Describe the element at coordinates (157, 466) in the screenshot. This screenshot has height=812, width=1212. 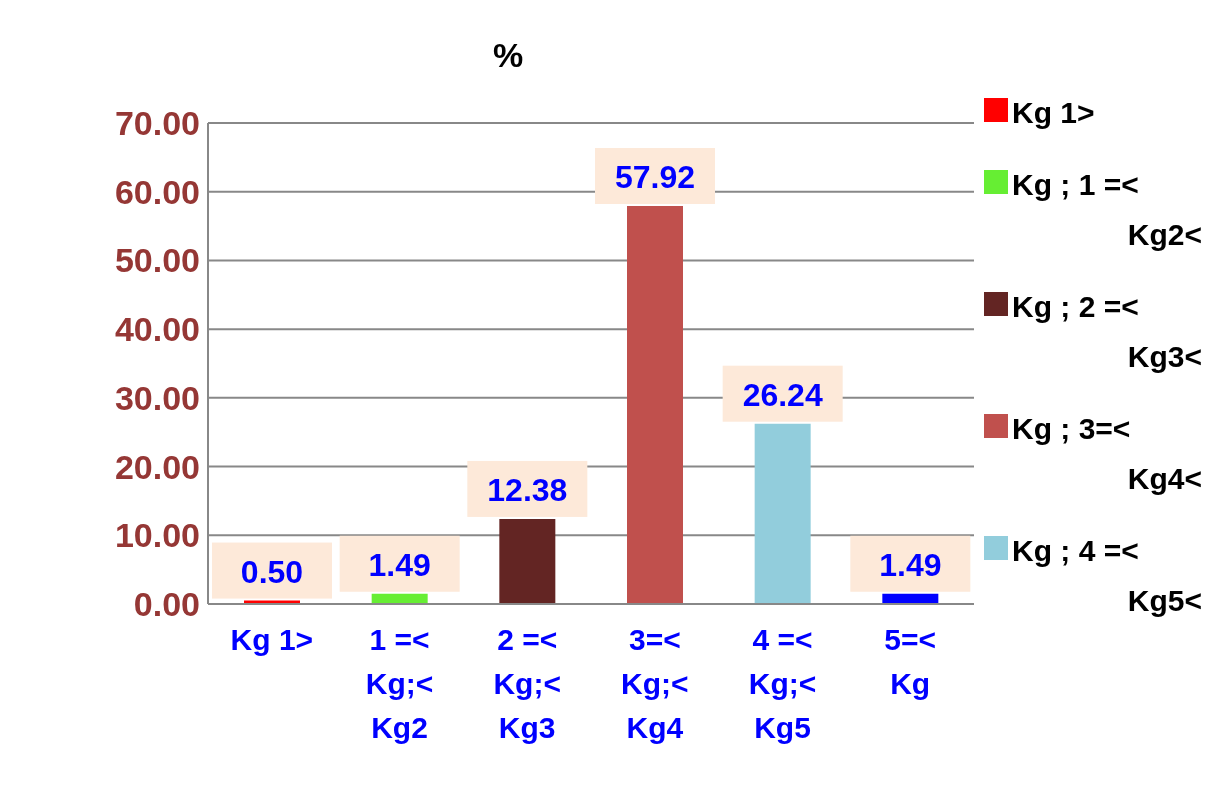
I see `y-tick-label: 20.00` at that location.